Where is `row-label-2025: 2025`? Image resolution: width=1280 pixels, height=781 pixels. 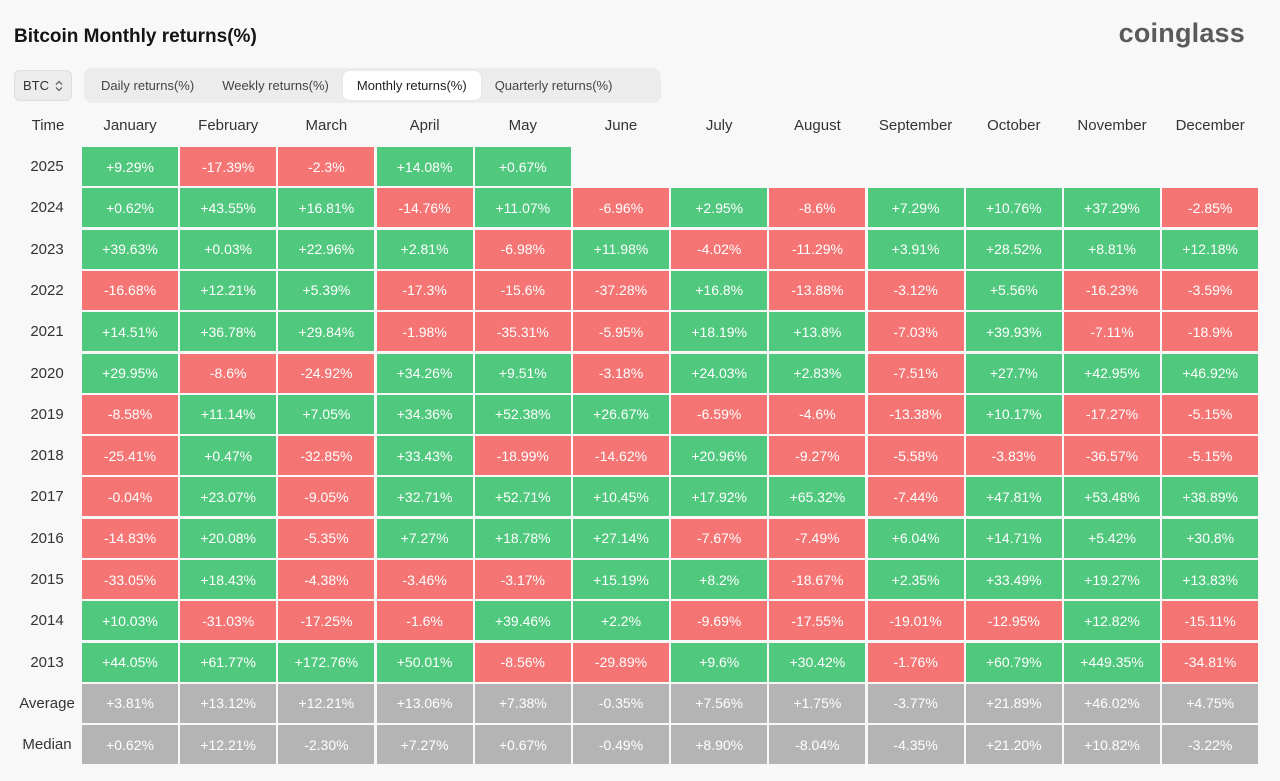
row-label-2025: 2025 is located at coordinates (47, 166).